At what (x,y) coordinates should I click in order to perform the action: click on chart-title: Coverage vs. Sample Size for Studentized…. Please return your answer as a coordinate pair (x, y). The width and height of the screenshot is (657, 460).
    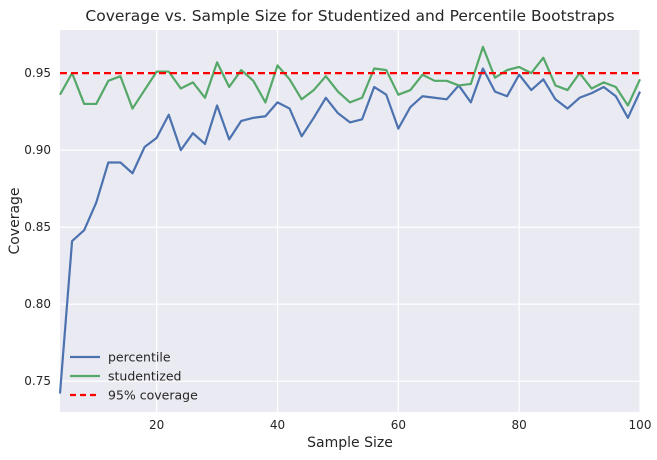
    Looking at the image, I should click on (349, 16).